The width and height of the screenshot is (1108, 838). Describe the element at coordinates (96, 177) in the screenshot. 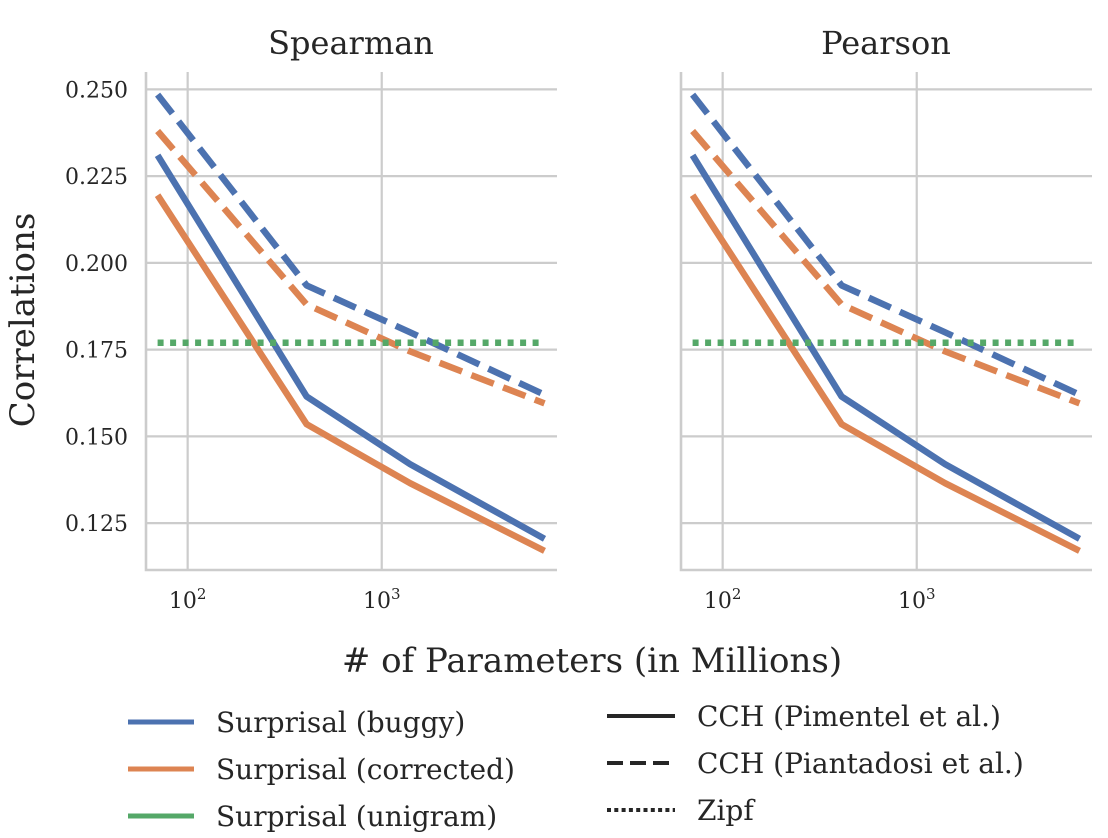

I see `y-tick-label: 0.225` at that location.